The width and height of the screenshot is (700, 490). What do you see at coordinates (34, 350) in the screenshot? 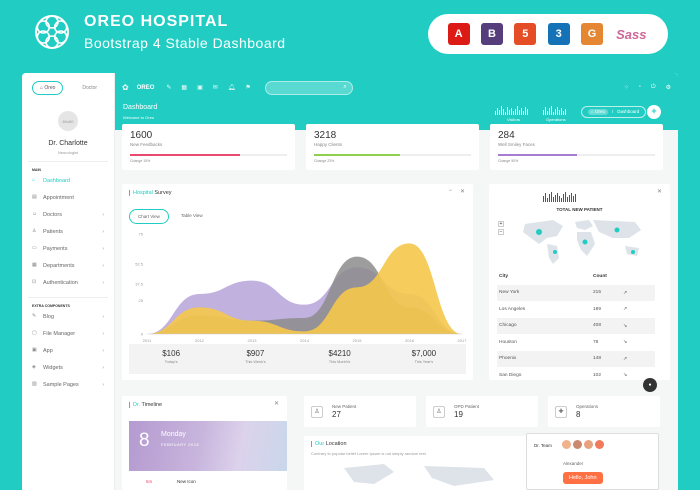
I see `app-icon: ▣` at bounding box center [34, 350].